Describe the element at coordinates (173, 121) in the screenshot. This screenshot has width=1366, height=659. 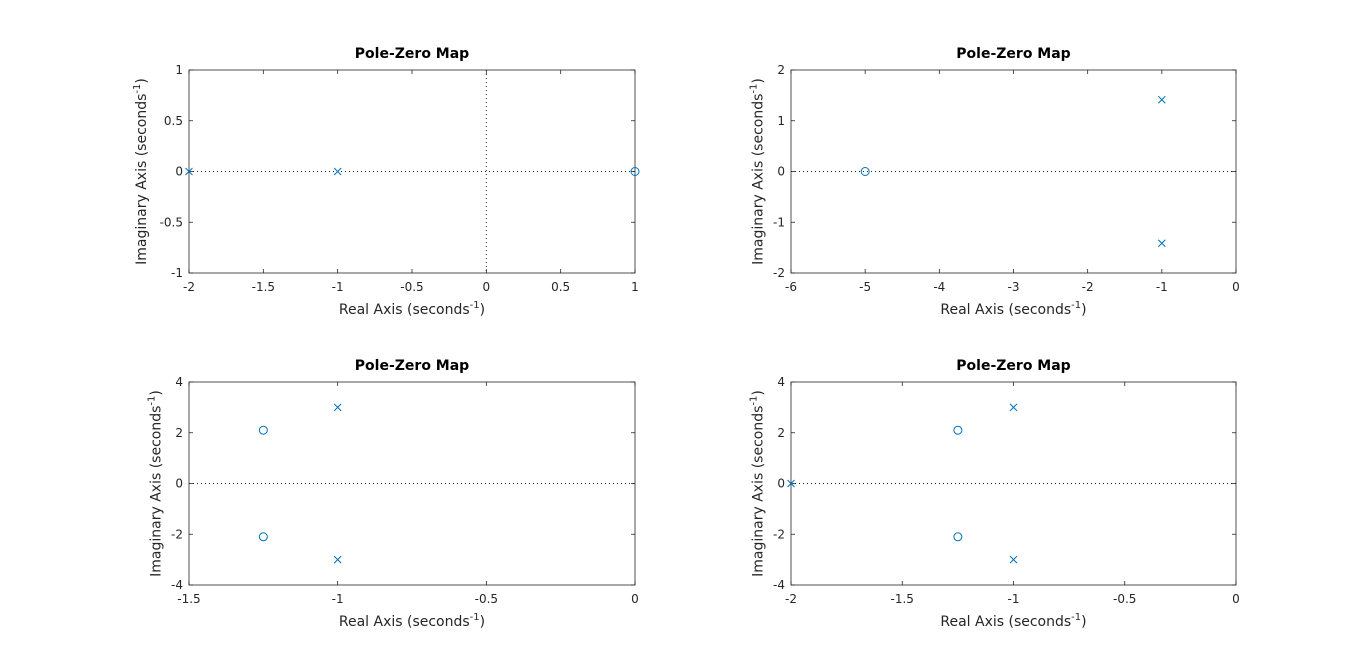
I see `y-tick-label: 0.5` at that location.